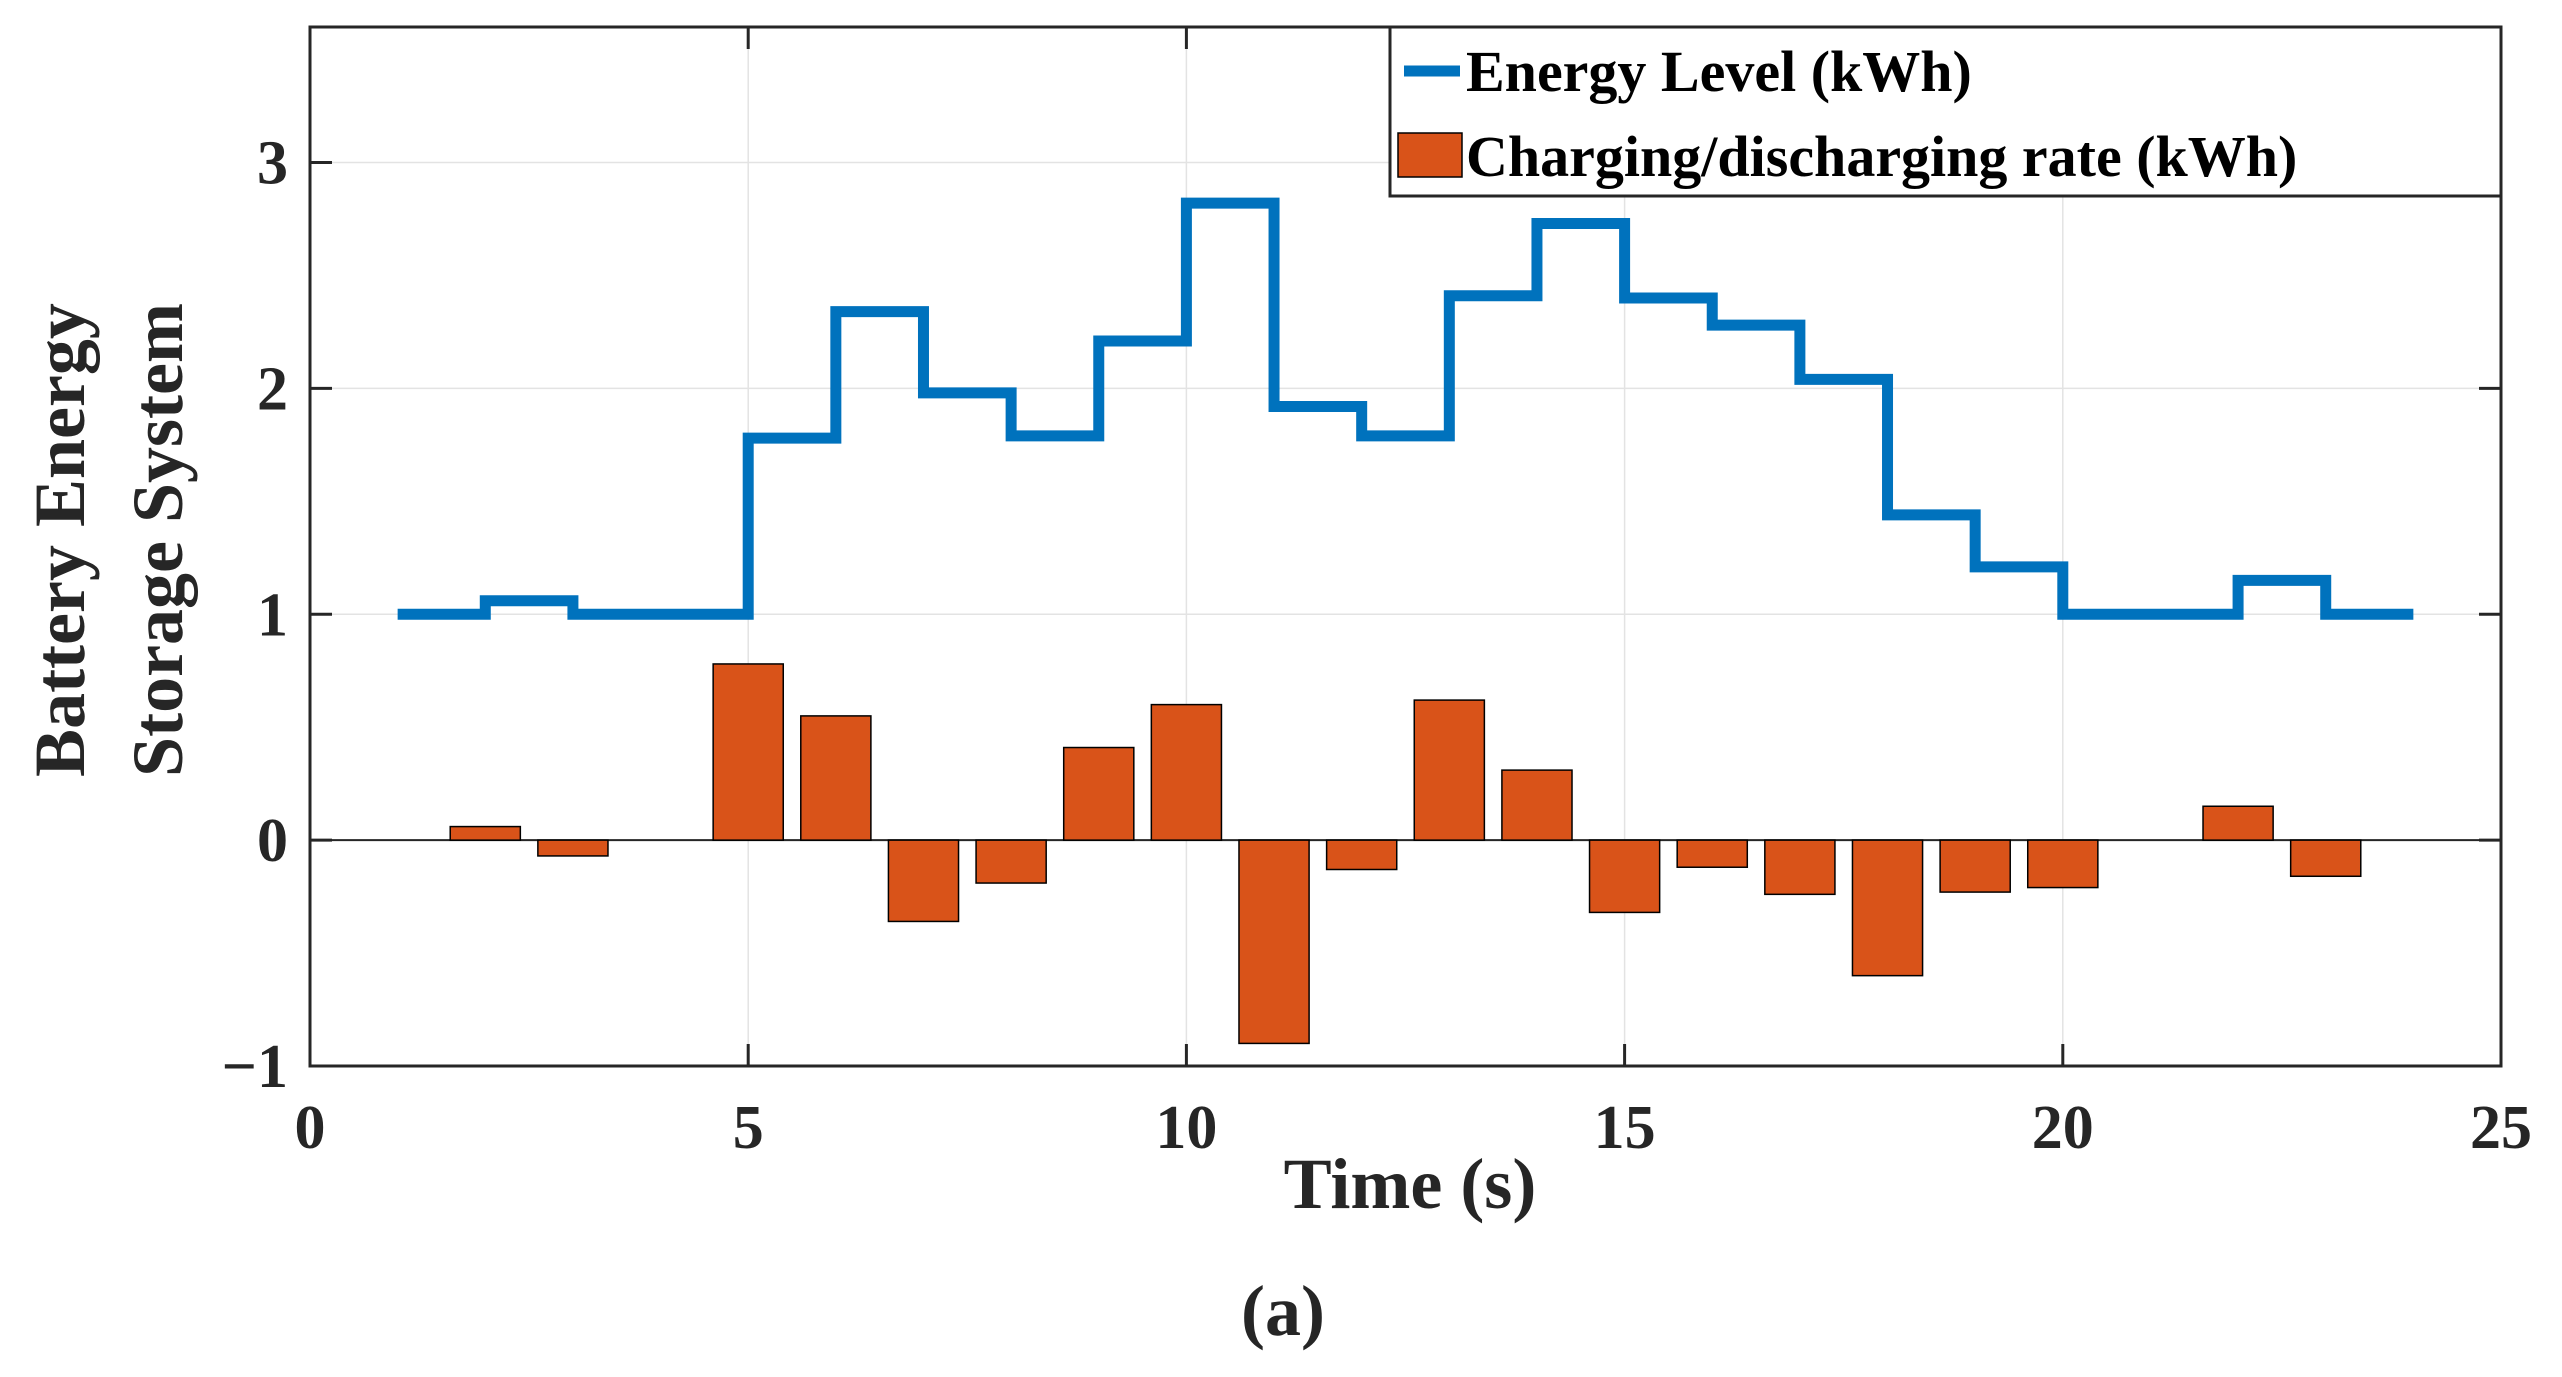  Describe the element at coordinates (1414, 1128) in the screenshot. I see `x-tick-labels: 0 5 10 15 20 25` at that location.